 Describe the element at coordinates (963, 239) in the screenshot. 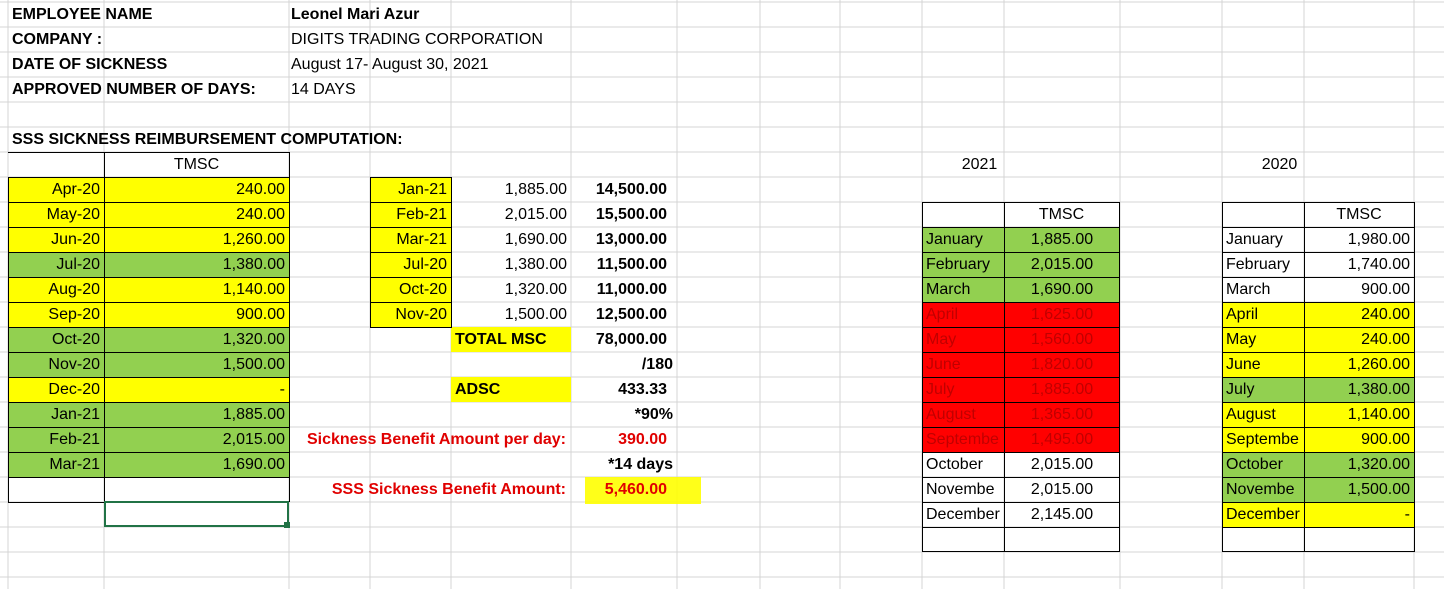

I see `table-2021-month: January` at that location.